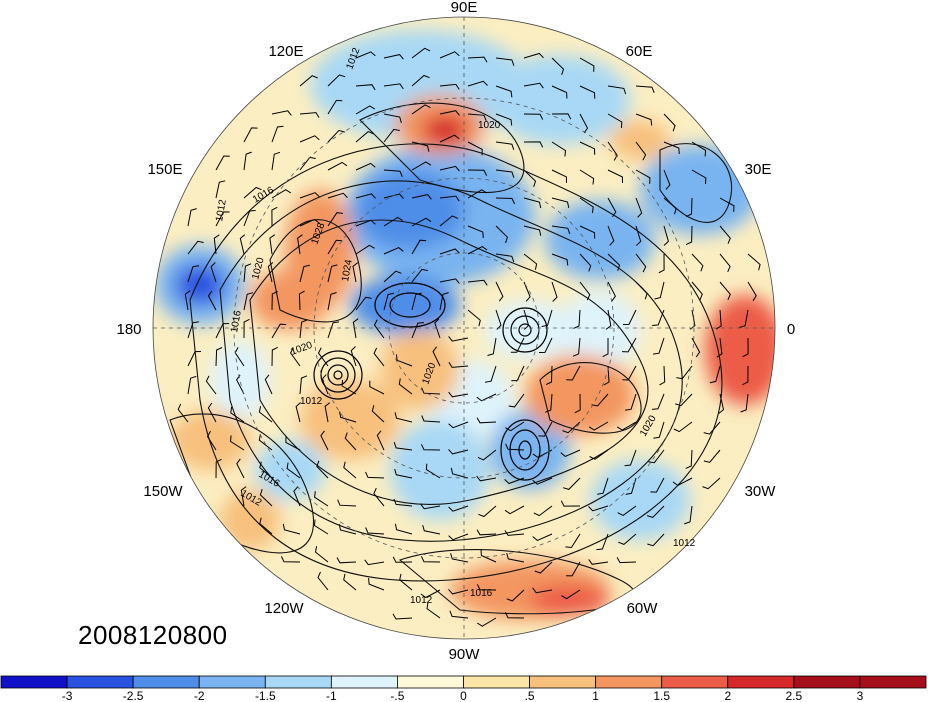  I want to click on colorbar-tick-label: 1, so click(595, 695).